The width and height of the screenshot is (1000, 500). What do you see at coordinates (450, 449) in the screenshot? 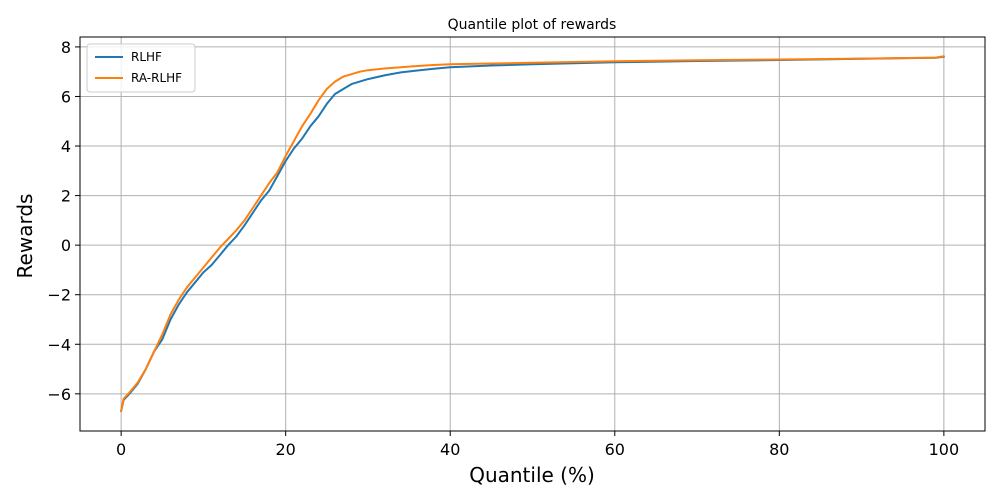
I see `x-tick-label: 40` at bounding box center [450, 449].